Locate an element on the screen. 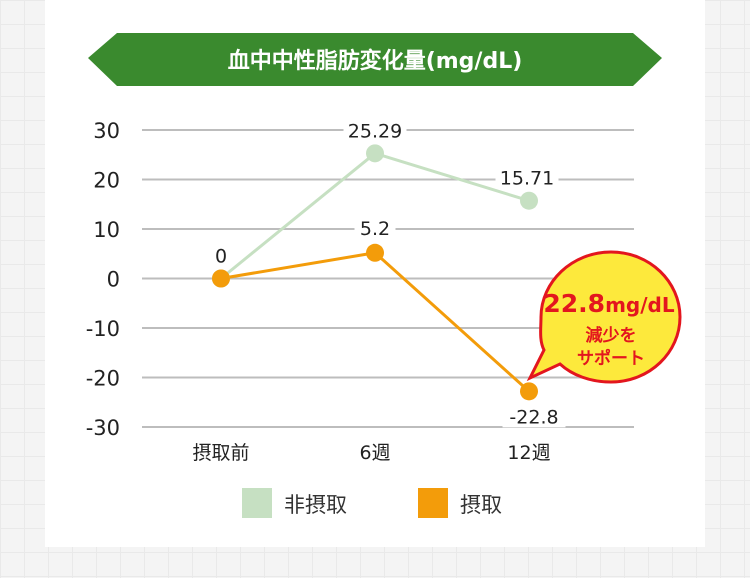 Image resolution: width=750 pixels, height=578 pixels. y-tick-label: -20 is located at coordinates (103, 379).